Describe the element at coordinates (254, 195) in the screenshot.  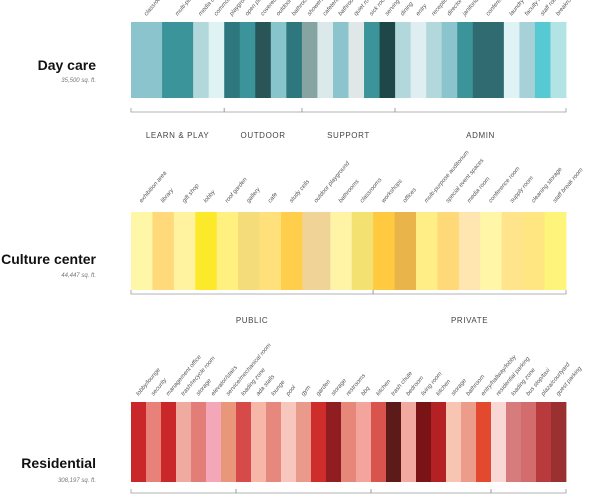
I see `category-label: gallery` at that location.